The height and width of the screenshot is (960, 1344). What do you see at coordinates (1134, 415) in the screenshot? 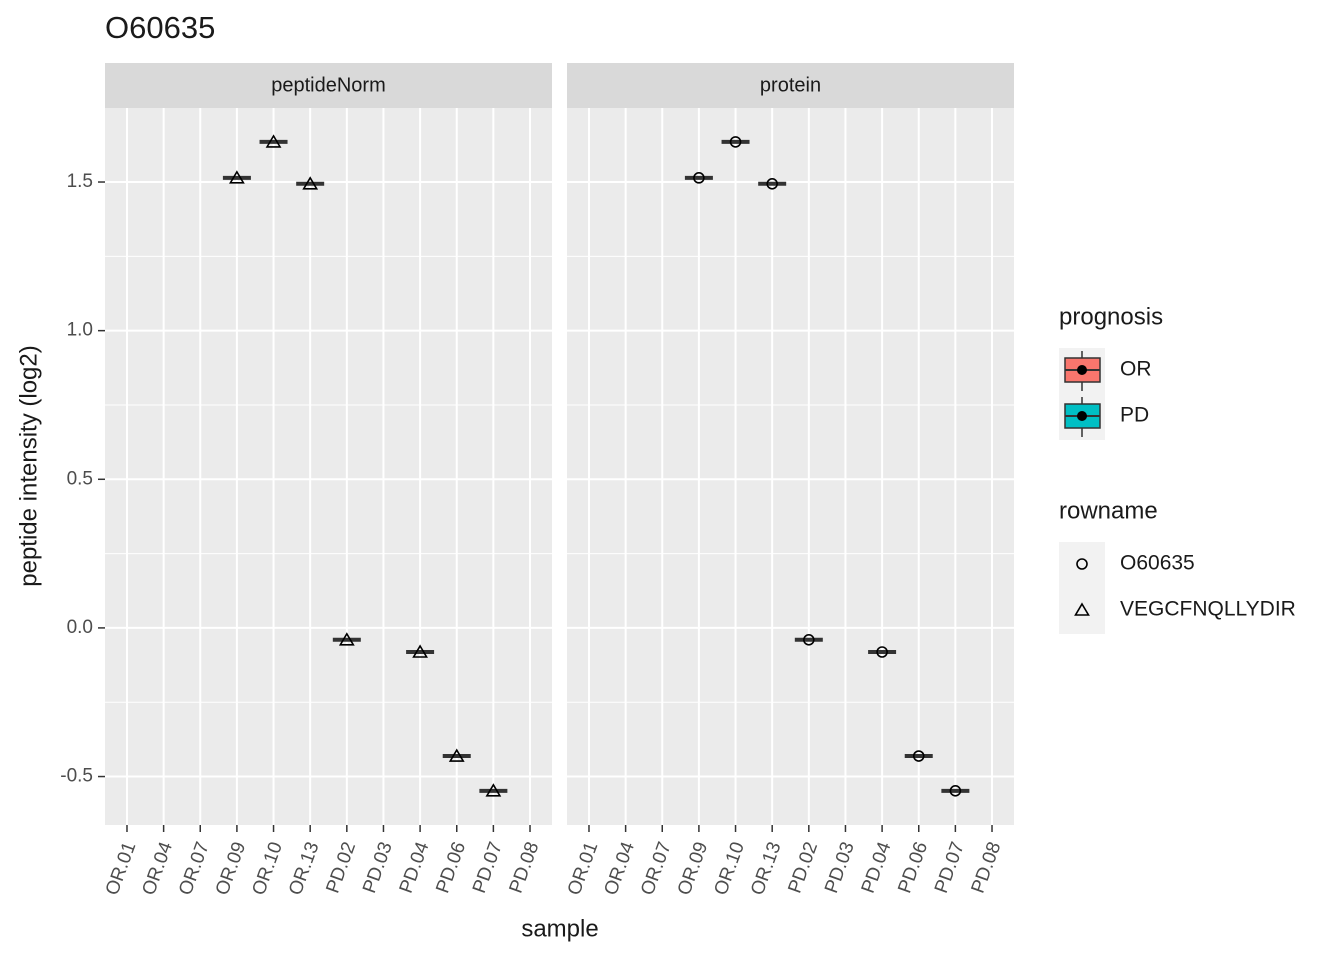
I see `legend-label: PD` at bounding box center [1134, 415].